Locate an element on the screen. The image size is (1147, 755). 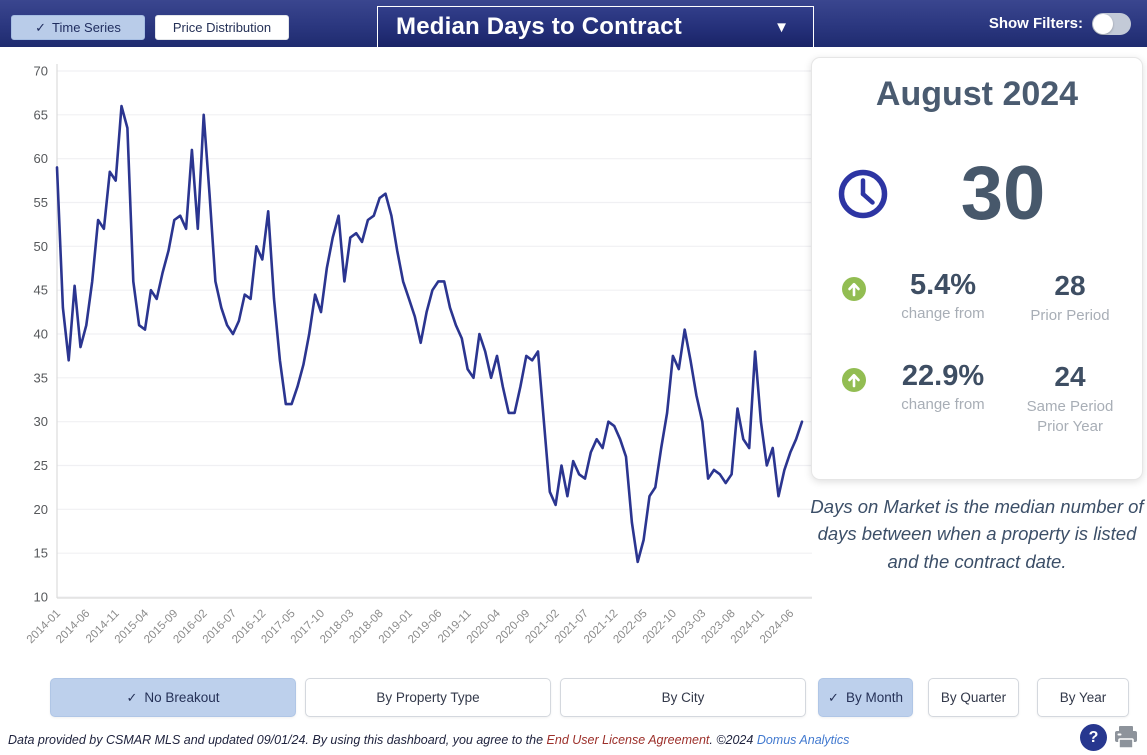
period-title: August 2024 is located at coordinates (977, 94).